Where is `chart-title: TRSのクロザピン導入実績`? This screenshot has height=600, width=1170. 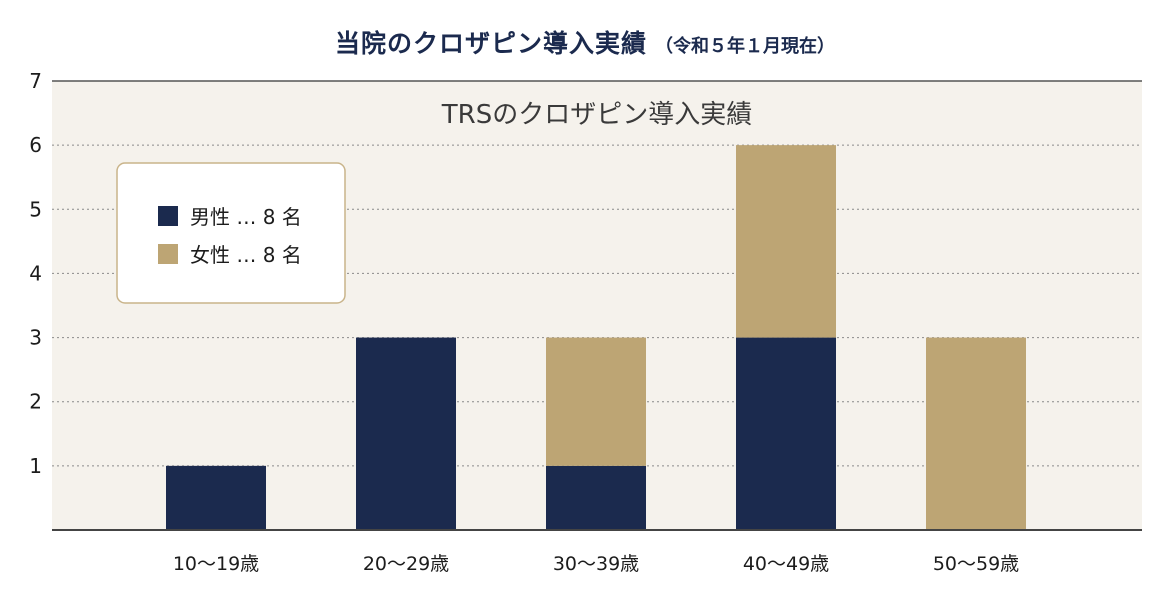
chart-title: TRSのクロザピン導入実績 is located at coordinates (596, 115).